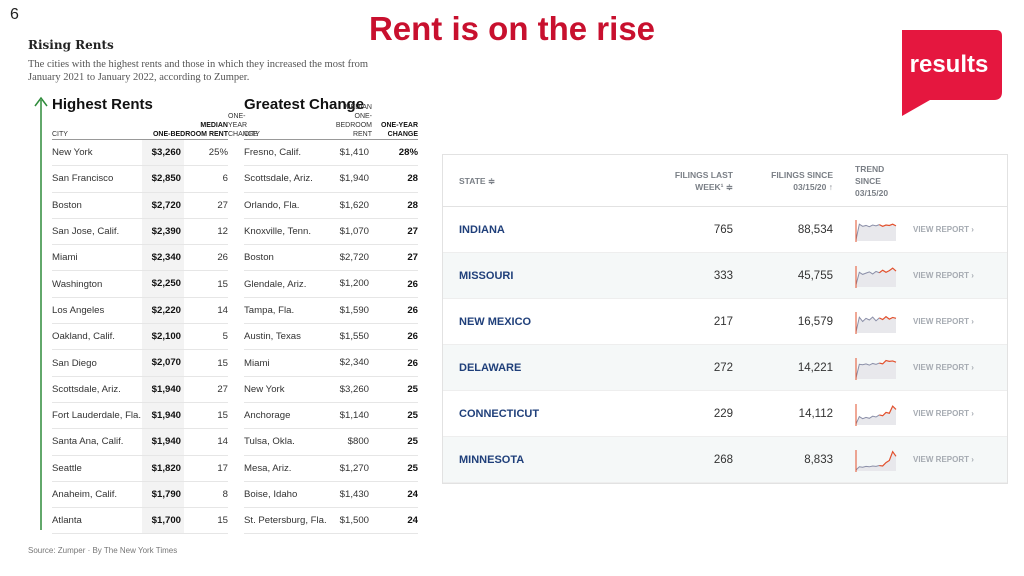  I want to click on state-name: CONNECTICUT, so click(499, 413).